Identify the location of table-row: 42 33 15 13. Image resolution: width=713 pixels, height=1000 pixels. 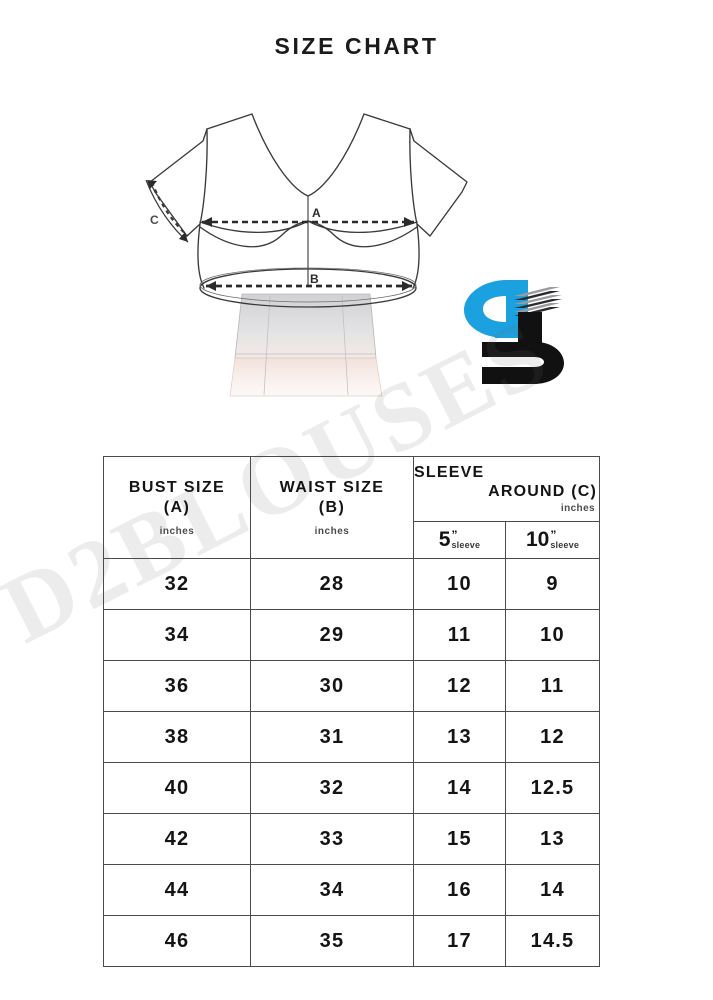
(351, 839).